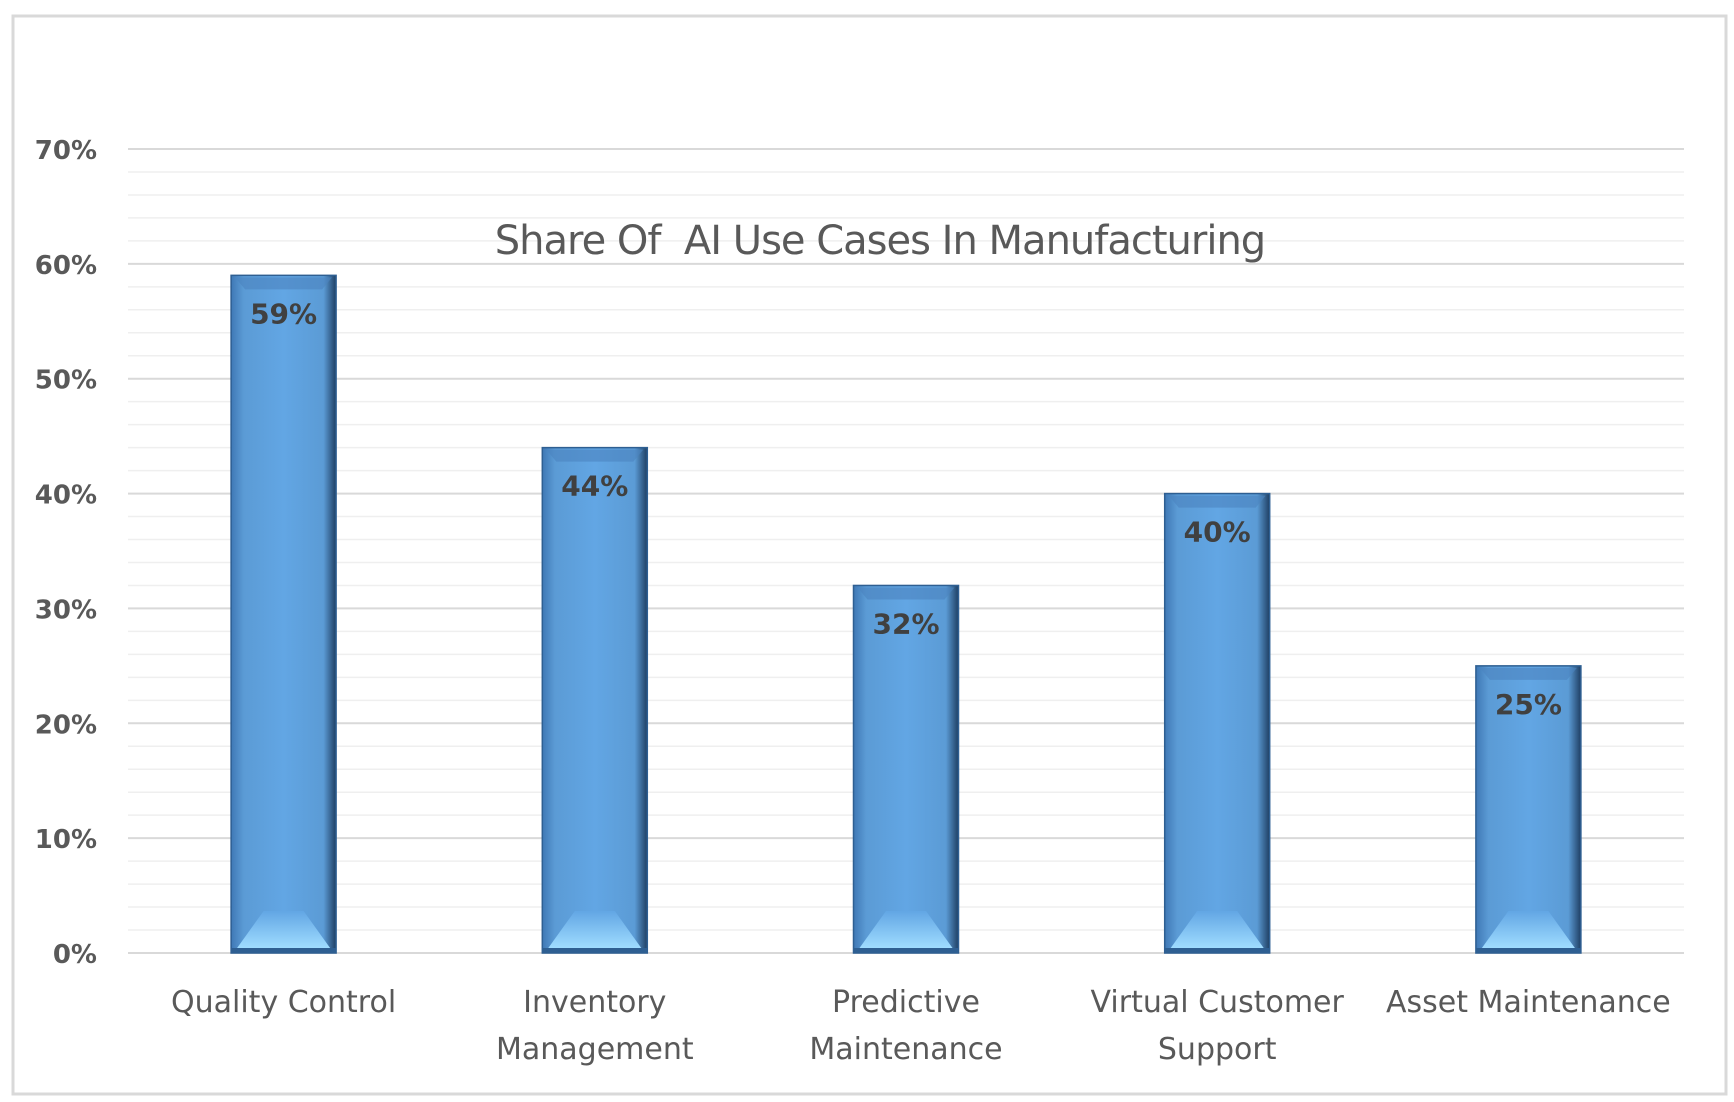 This screenshot has height=1102, width=1734. What do you see at coordinates (594, 486) in the screenshot?
I see `data-label: 44%` at bounding box center [594, 486].